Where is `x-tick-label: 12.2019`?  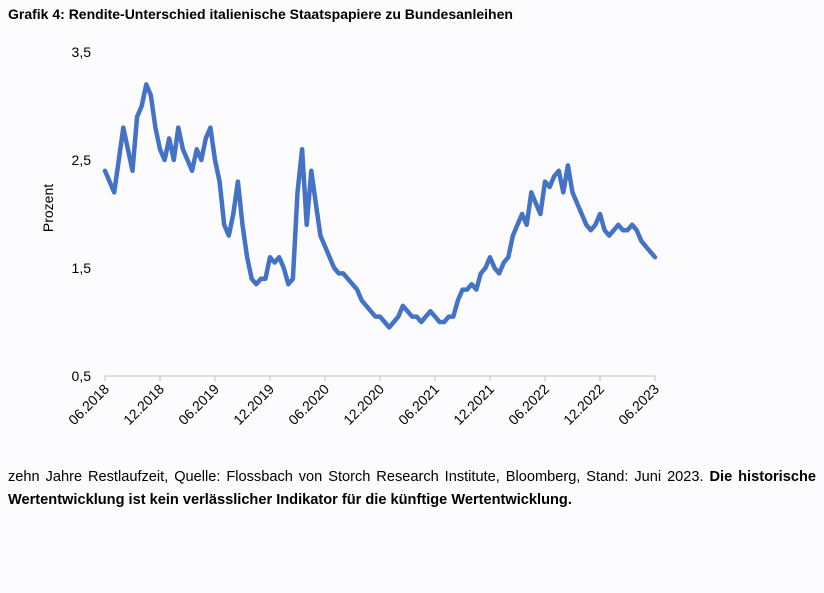
x-tick-label: 12.2019 is located at coordinates (253, 404).